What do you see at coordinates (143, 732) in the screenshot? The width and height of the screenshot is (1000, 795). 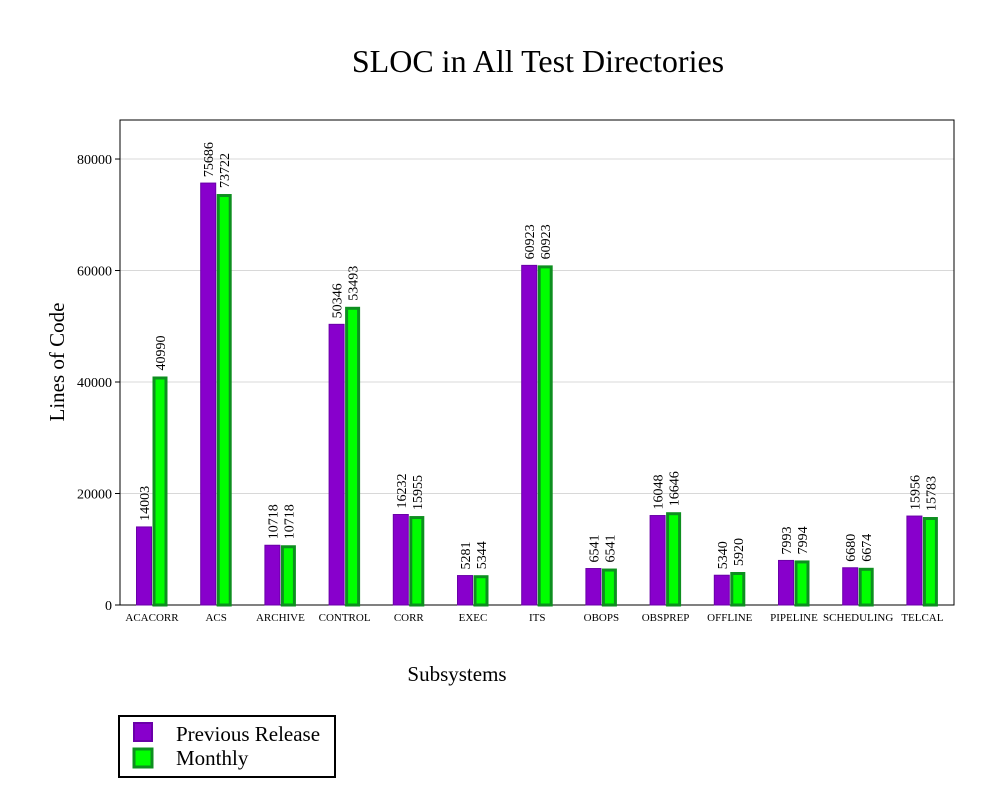 I see `legend-swatch-previous-release` at bounding box center [143, 732].